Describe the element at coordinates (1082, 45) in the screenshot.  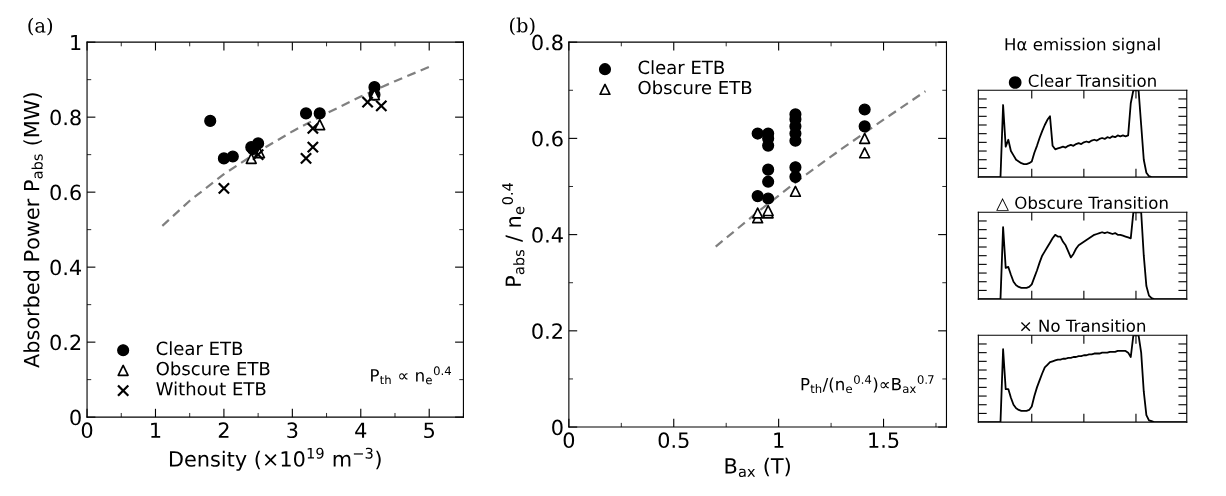
I see `text: Hα emission signal` at that location.